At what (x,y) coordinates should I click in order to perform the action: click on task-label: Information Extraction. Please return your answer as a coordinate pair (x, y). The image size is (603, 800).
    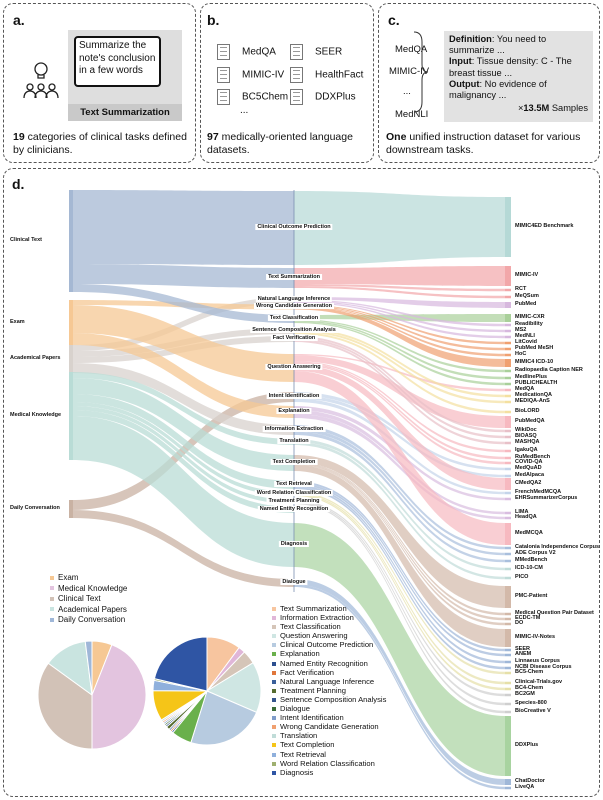
    Looking at the image, I should click on (294, 429).